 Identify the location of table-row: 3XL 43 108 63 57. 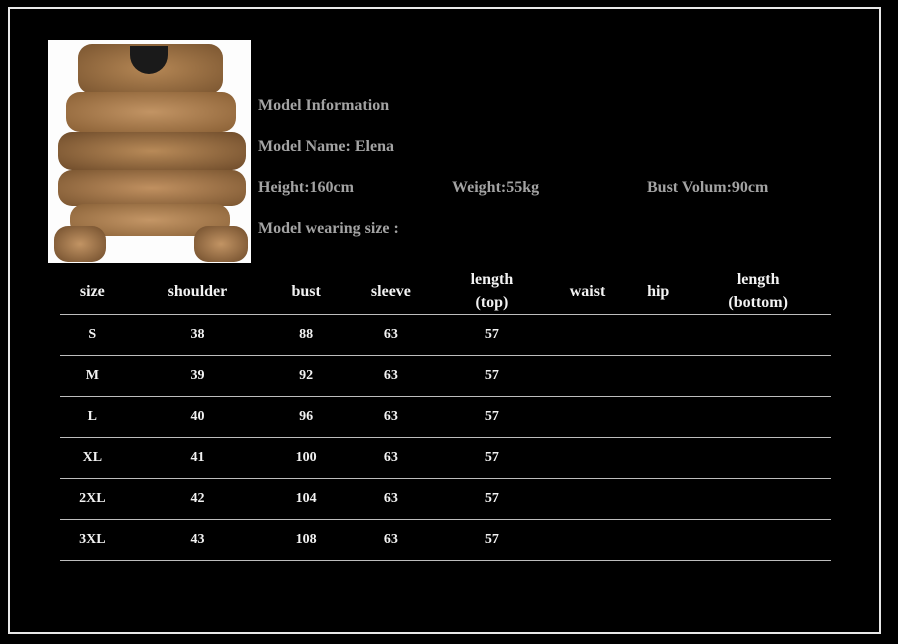
(445, 540).